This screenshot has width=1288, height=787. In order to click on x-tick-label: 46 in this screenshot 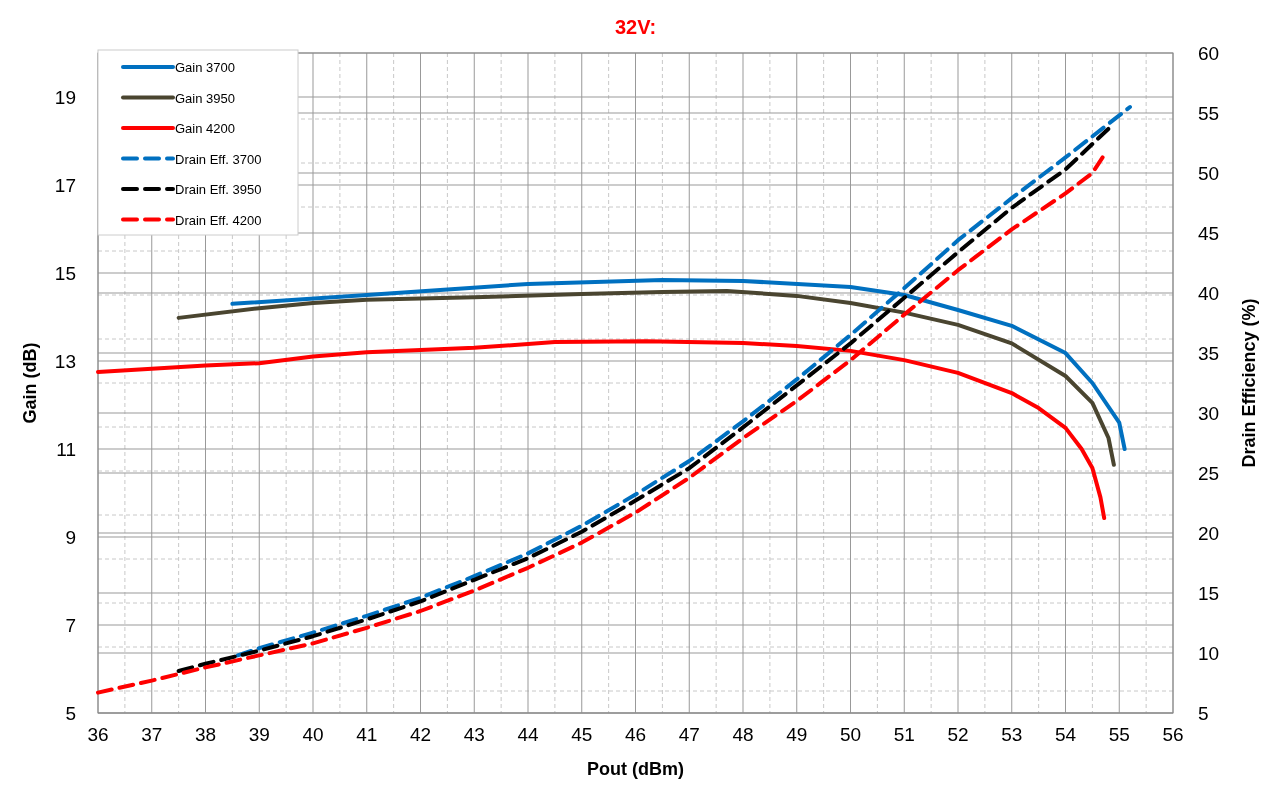, I will do `click(635, 734)`.